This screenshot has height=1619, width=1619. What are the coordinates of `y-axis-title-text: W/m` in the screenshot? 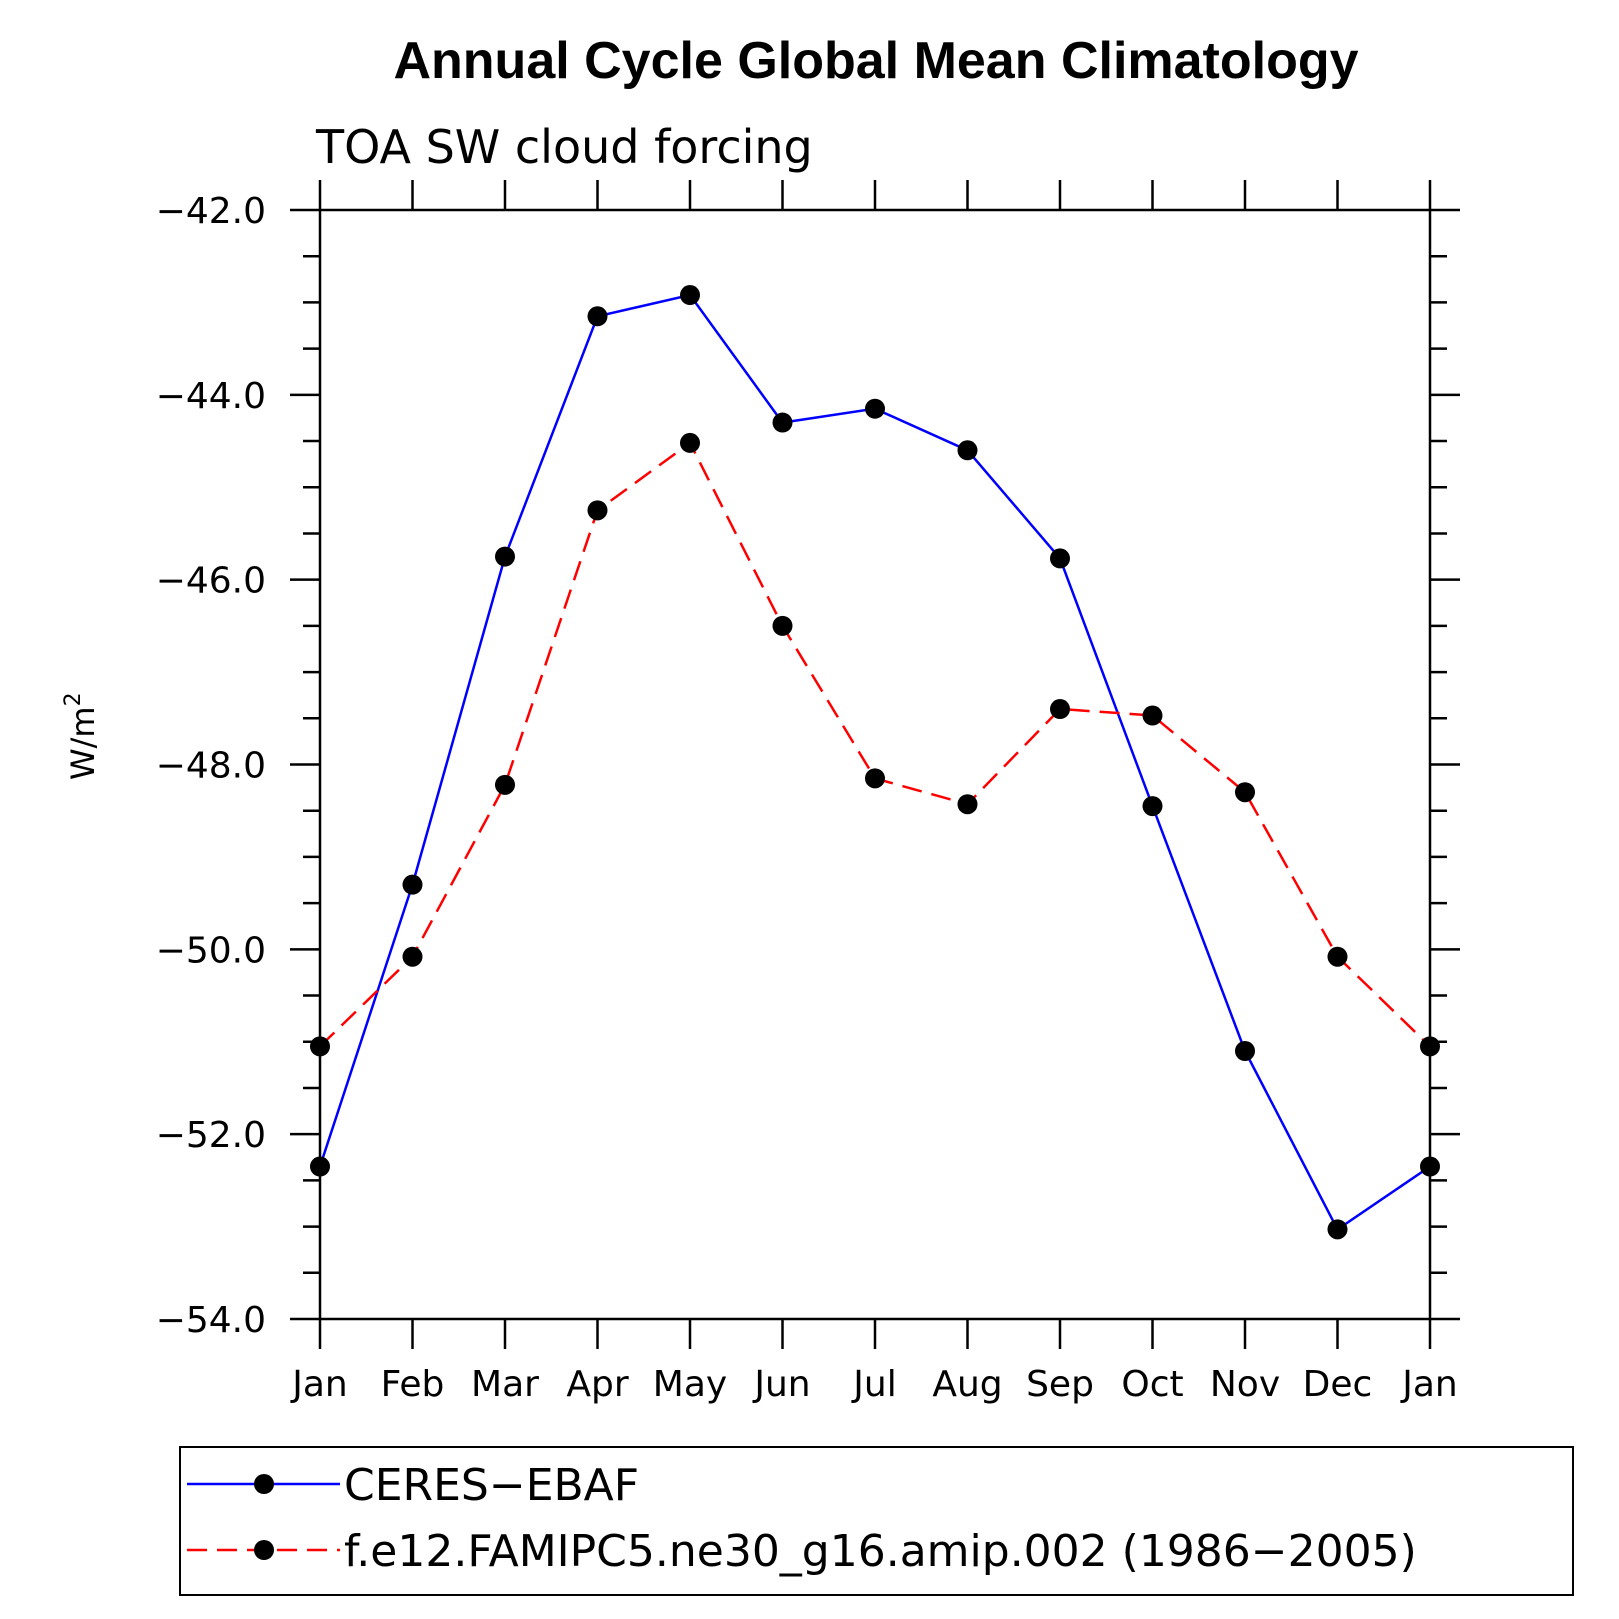 It's located at (83, 743).